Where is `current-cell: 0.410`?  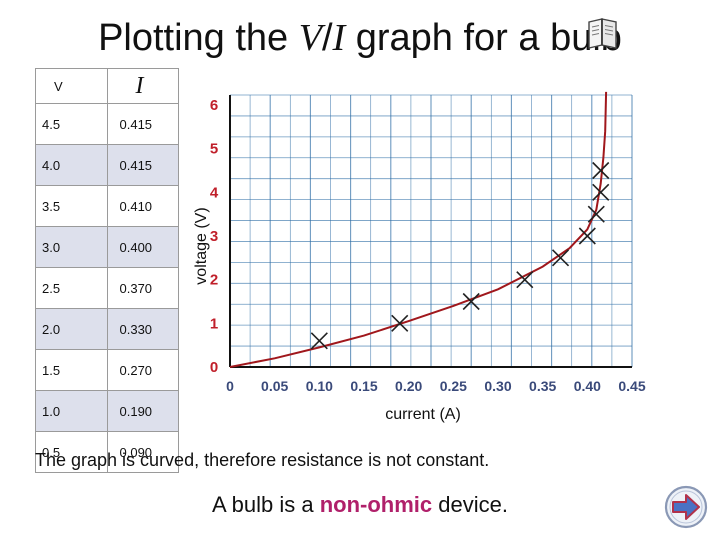 current-cell: 0.410 is located at coordinates (142, 206).